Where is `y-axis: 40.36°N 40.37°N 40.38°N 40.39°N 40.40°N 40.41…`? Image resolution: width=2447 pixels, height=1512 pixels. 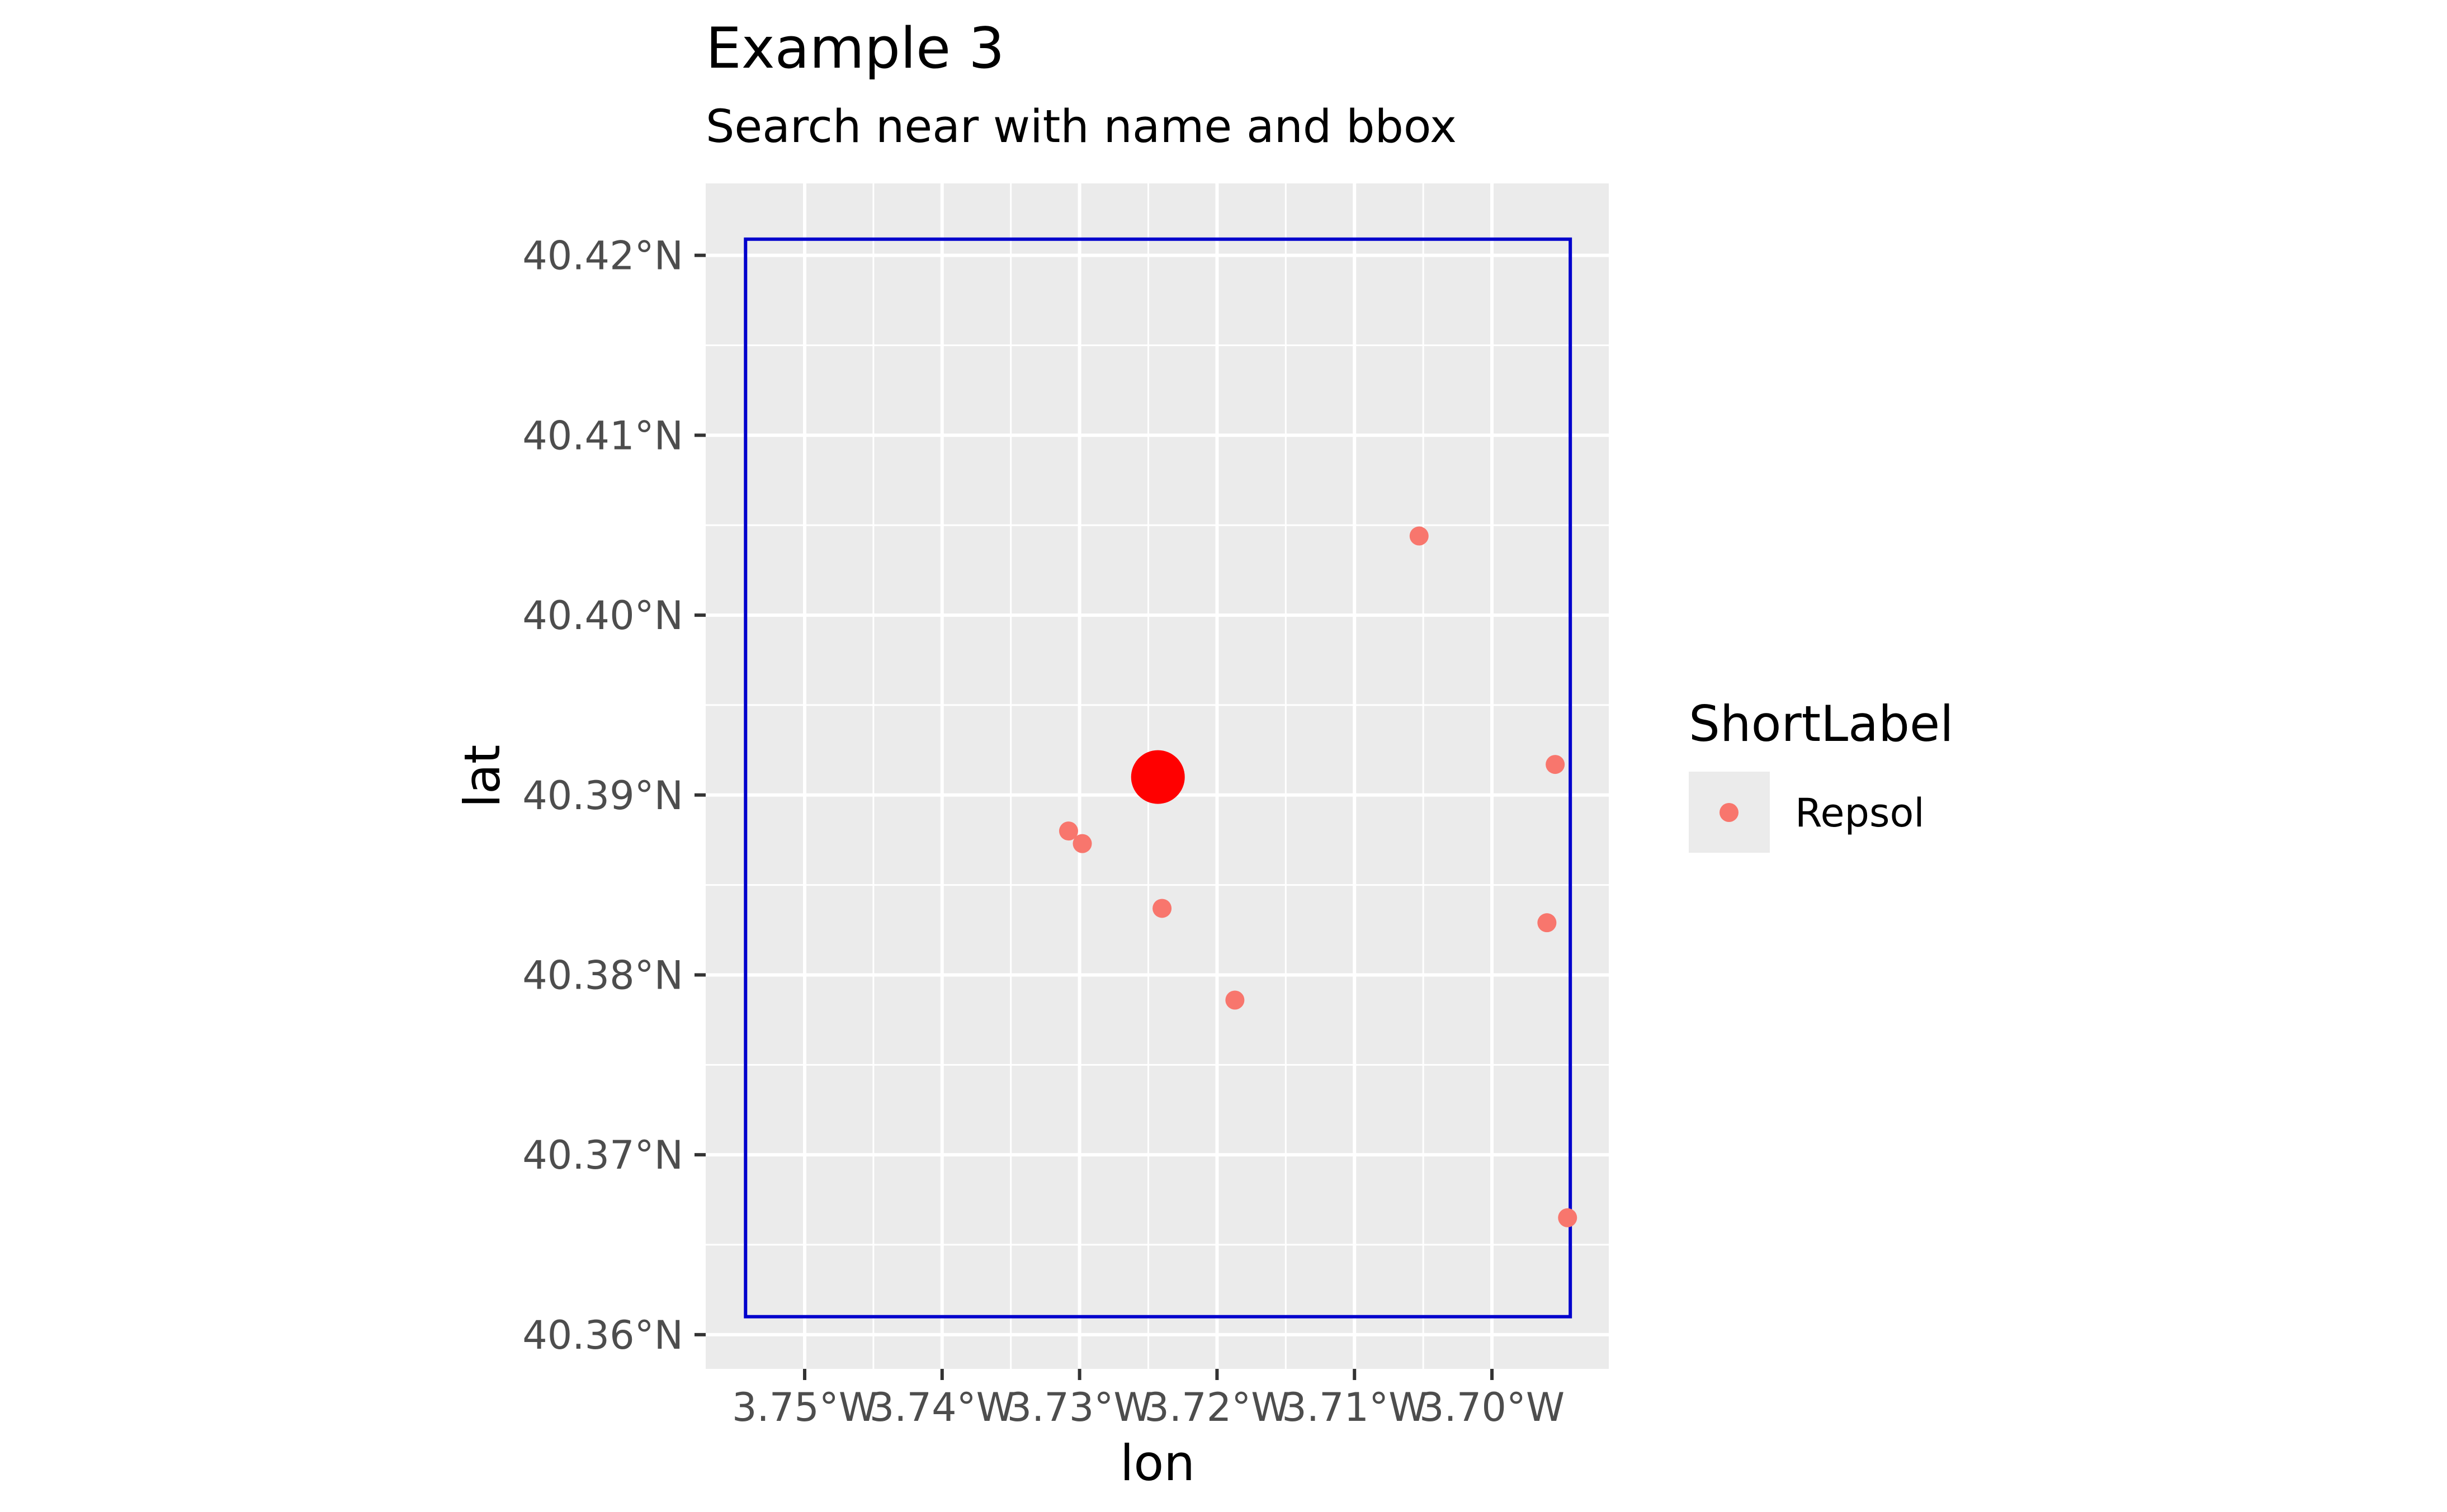 y-axis: 40.36°N 40.37°N 40.38°N 40.39°N 40.40°N 40.41… is located at coordinates (614, 795).